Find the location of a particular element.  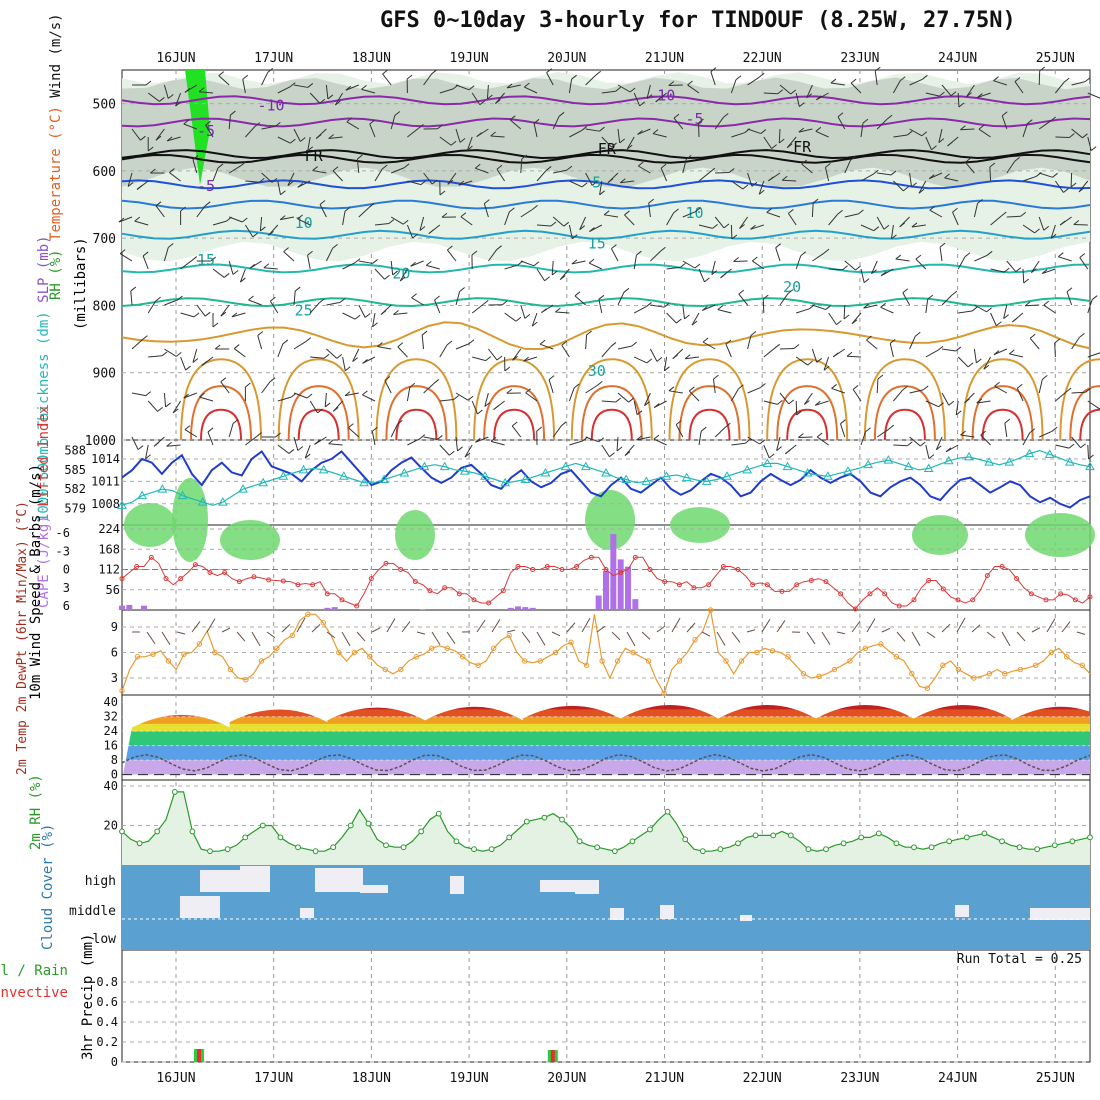

isotherm-label: 10 is located at coordinates (304, 223).